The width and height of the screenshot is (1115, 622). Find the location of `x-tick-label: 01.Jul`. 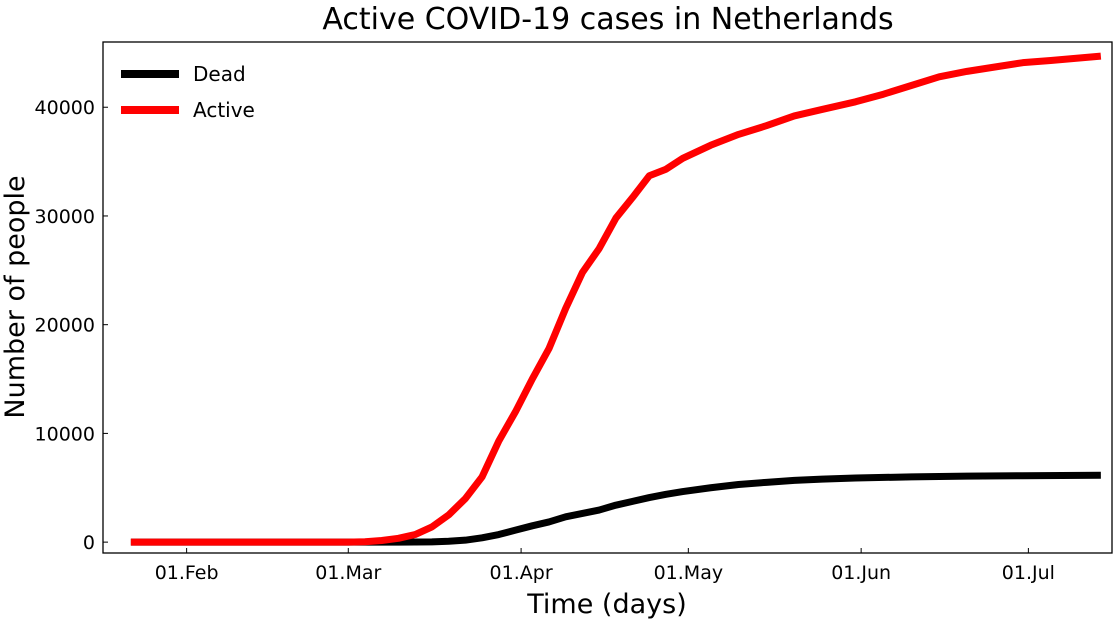

x-tick-label: 01.Jul is located at coordinates (1028, 573).